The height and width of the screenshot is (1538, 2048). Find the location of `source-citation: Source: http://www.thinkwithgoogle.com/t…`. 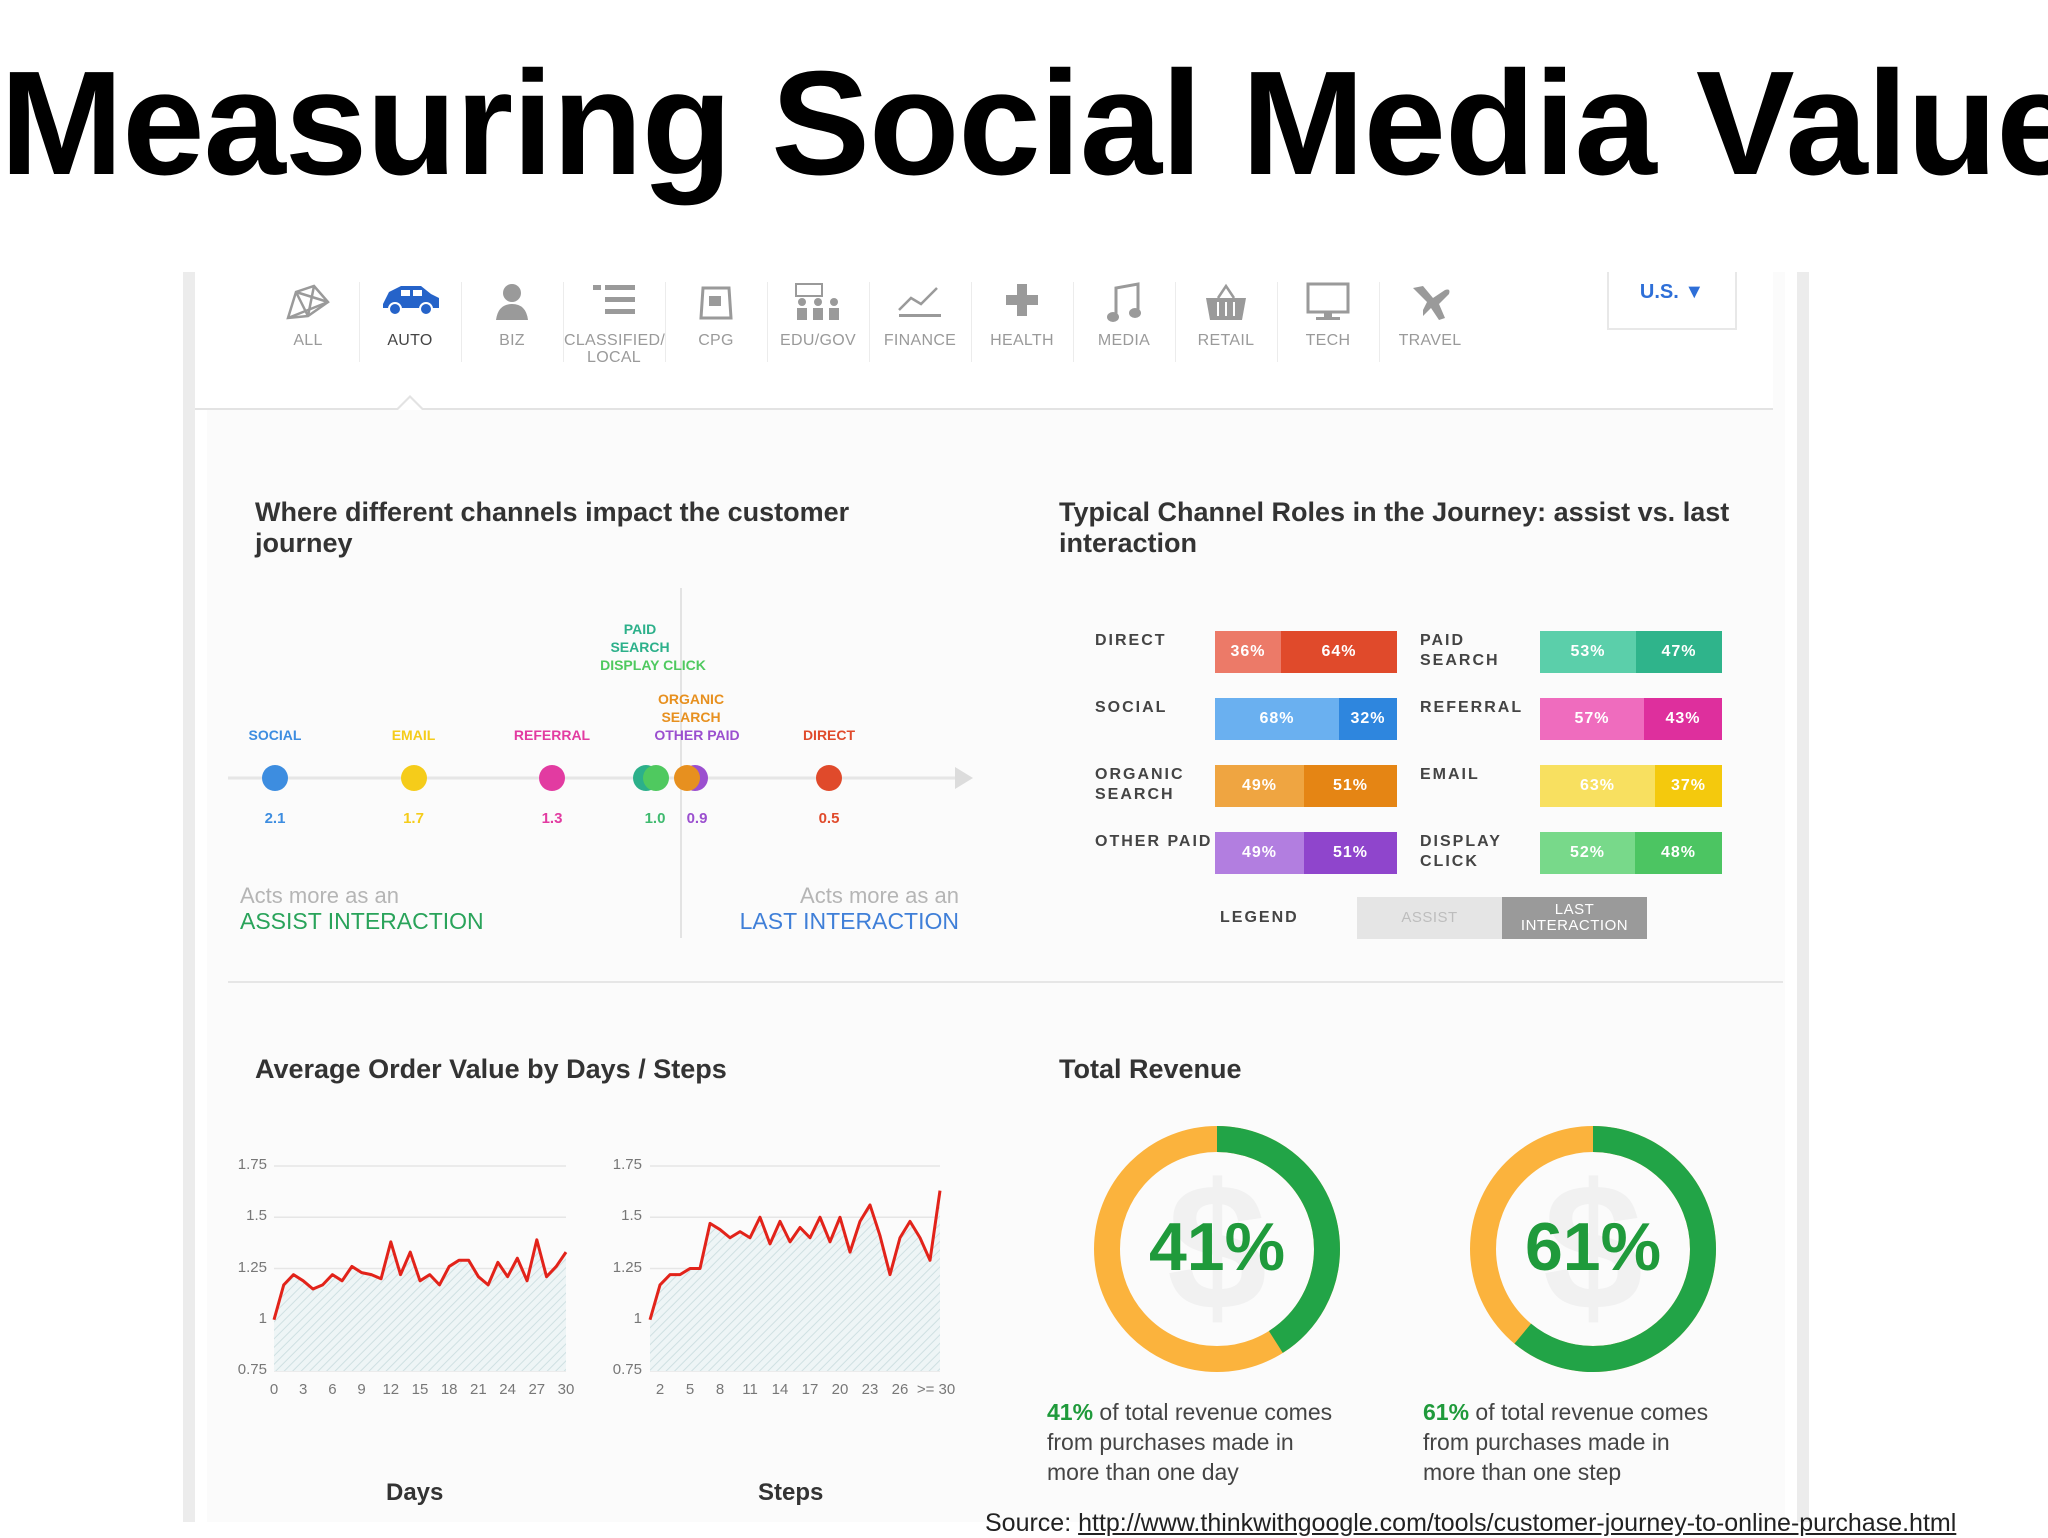

source-citation: Source: http://www.thinkwithgoogle.com/t… is located at coordinates (1470, 1523).